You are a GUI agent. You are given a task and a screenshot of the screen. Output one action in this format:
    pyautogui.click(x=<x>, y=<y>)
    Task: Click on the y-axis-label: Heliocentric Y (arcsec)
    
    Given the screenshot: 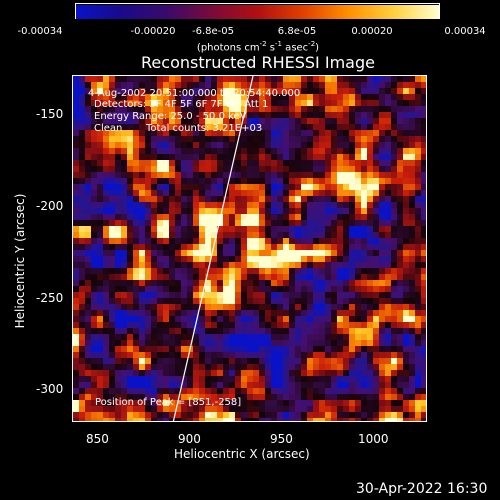 What is the action you would take?
    pyautogui.click(x=20, y=261)
    